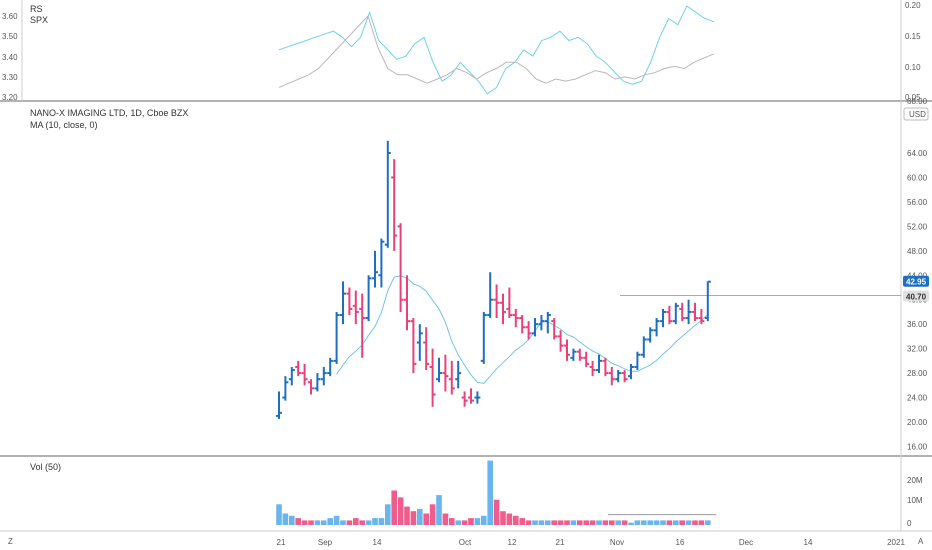  What do you see at coordinates (522, 330) in the screenshot?
I see `ma-line` at bounding box center [522, 330].